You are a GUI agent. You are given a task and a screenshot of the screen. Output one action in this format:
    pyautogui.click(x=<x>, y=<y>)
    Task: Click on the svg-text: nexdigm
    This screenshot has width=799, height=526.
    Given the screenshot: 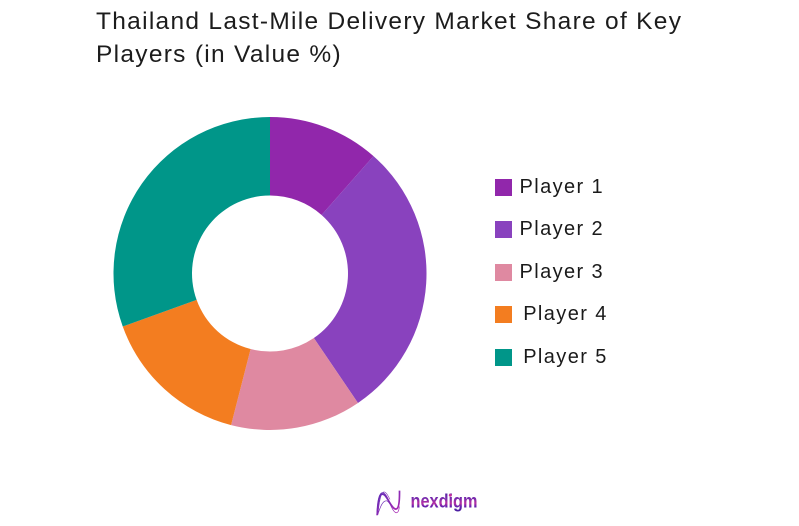 What is the action you would take?
    pyautogui.click(x=444, y=502)
    